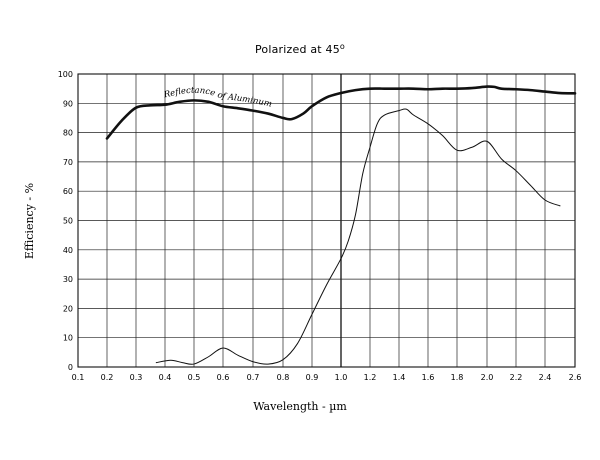  What do you see at coordinates (78, 377) in the screenshot?
I see `x-tick-label: 0.1` at bounding box center [78, 377].